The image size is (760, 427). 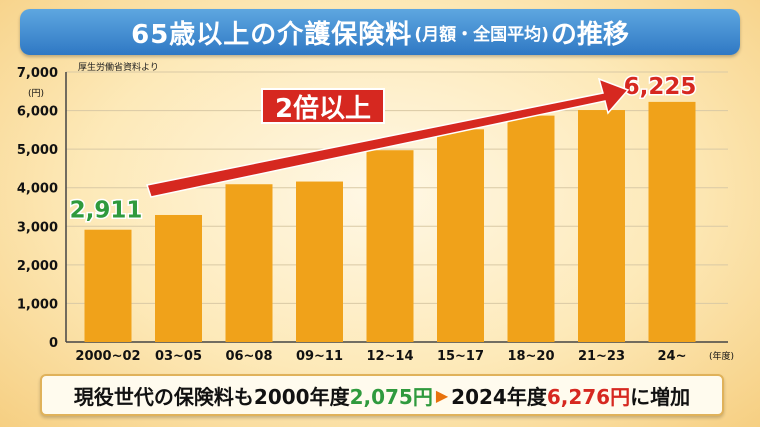 What do you see at coordinates (37, 304) in the screenshot?
I see `y-tick-label: 1,000` at bounding box center [37, 304].